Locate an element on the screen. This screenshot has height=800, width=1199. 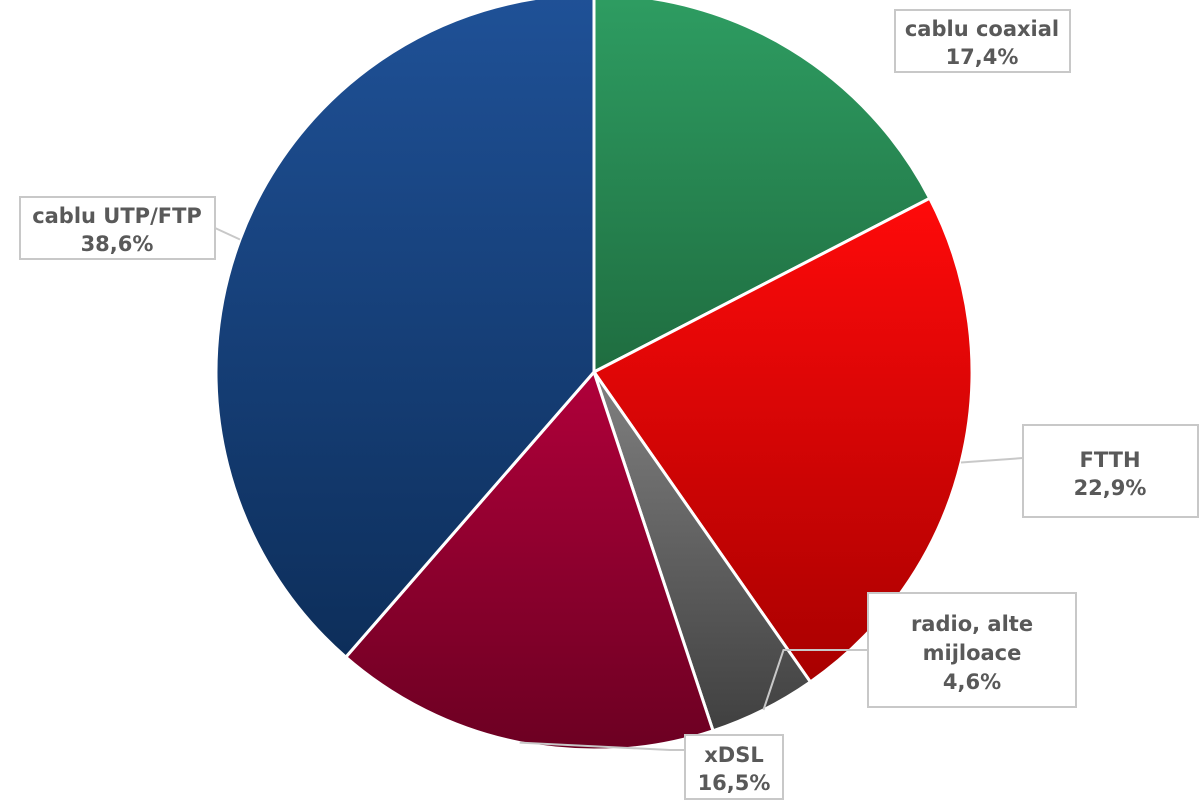
slice-label: xDSL is located at coordinates (733, 755).